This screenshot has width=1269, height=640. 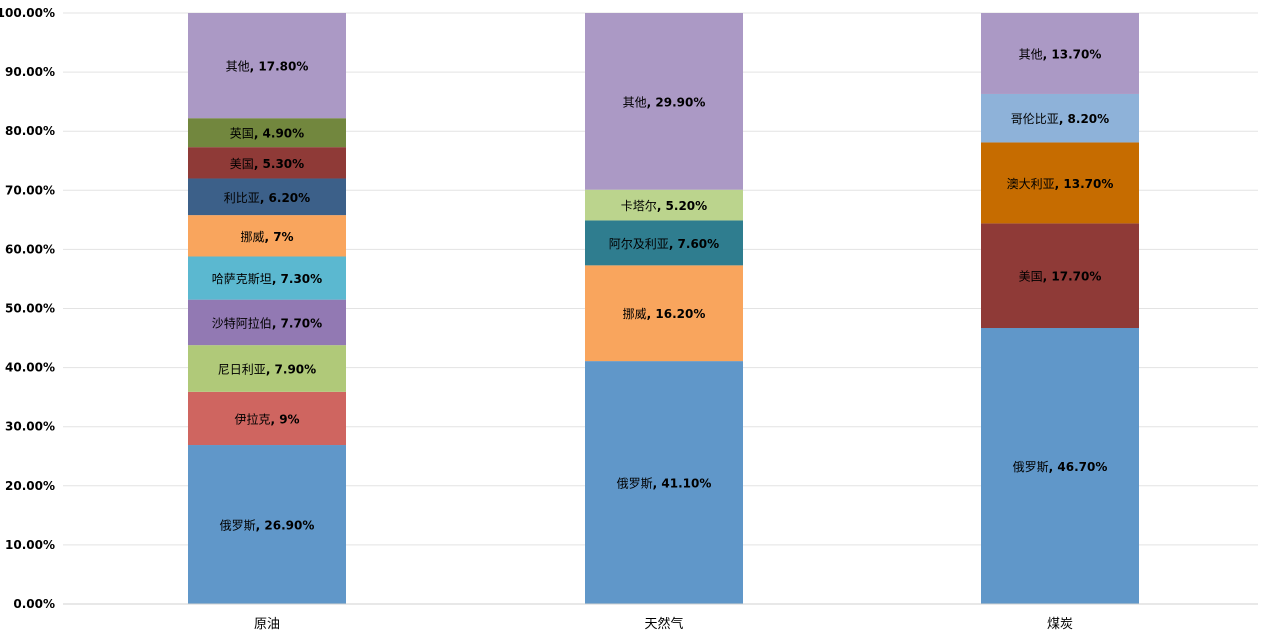 I want to click on data-label: 哈萨克斯坦, 7.30%, so click(x=267, y=279).